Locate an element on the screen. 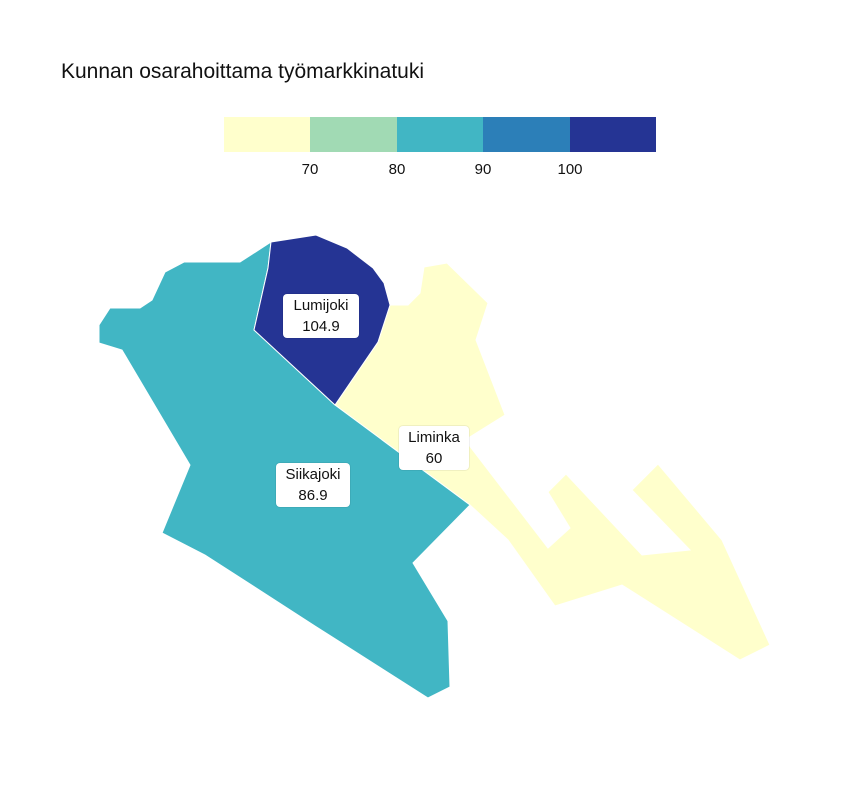  region-label-value: 60 is located at coordinates (434, 458).